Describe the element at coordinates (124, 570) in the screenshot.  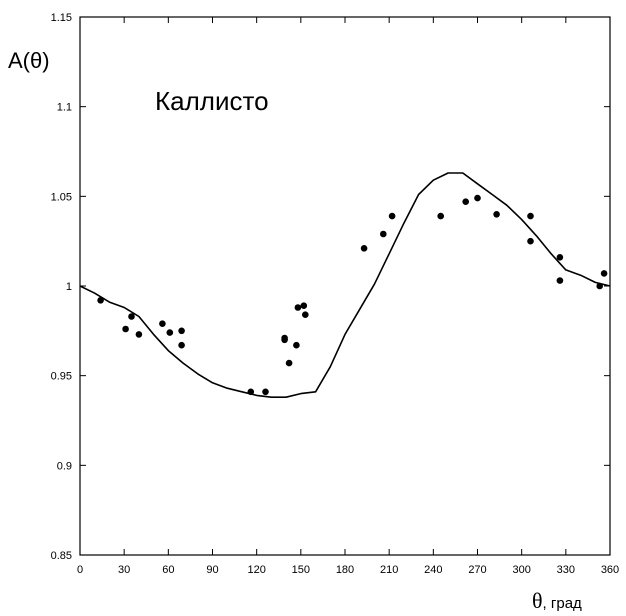
I see `x-tick-label: 30` at that location.